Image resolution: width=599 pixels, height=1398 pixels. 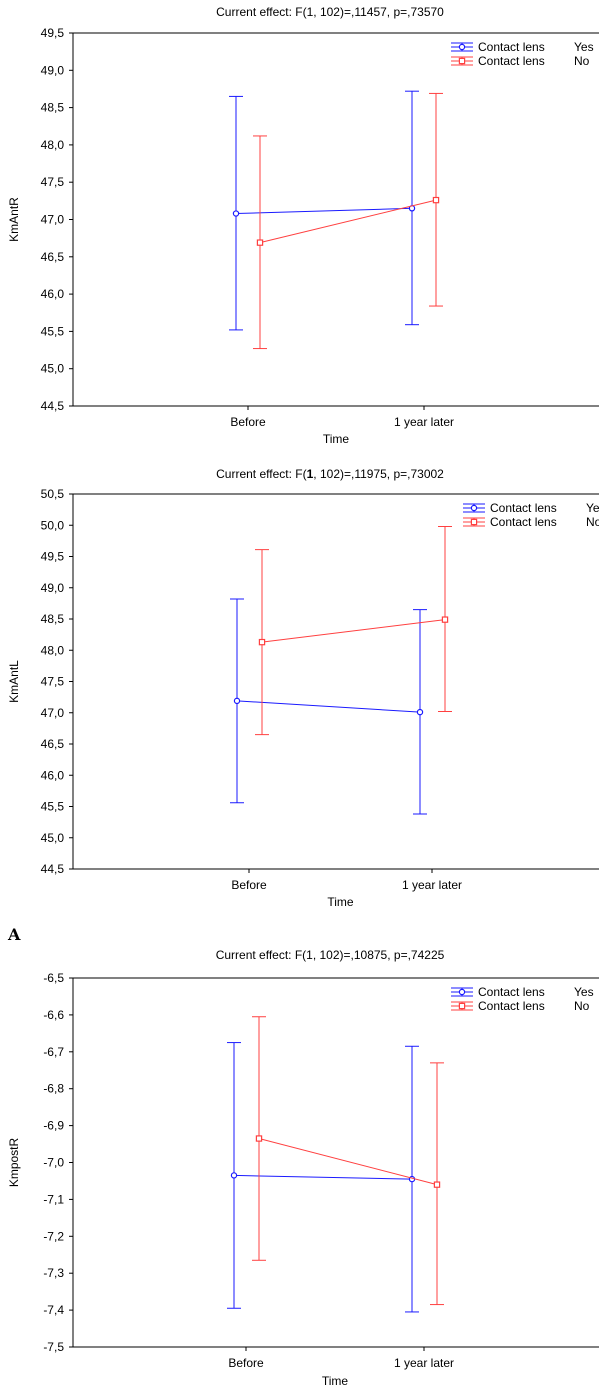 What do you see at coordinates (14, 934) in the screenshot?
I see `panel-letter: A` at bounding box center [14, 934].